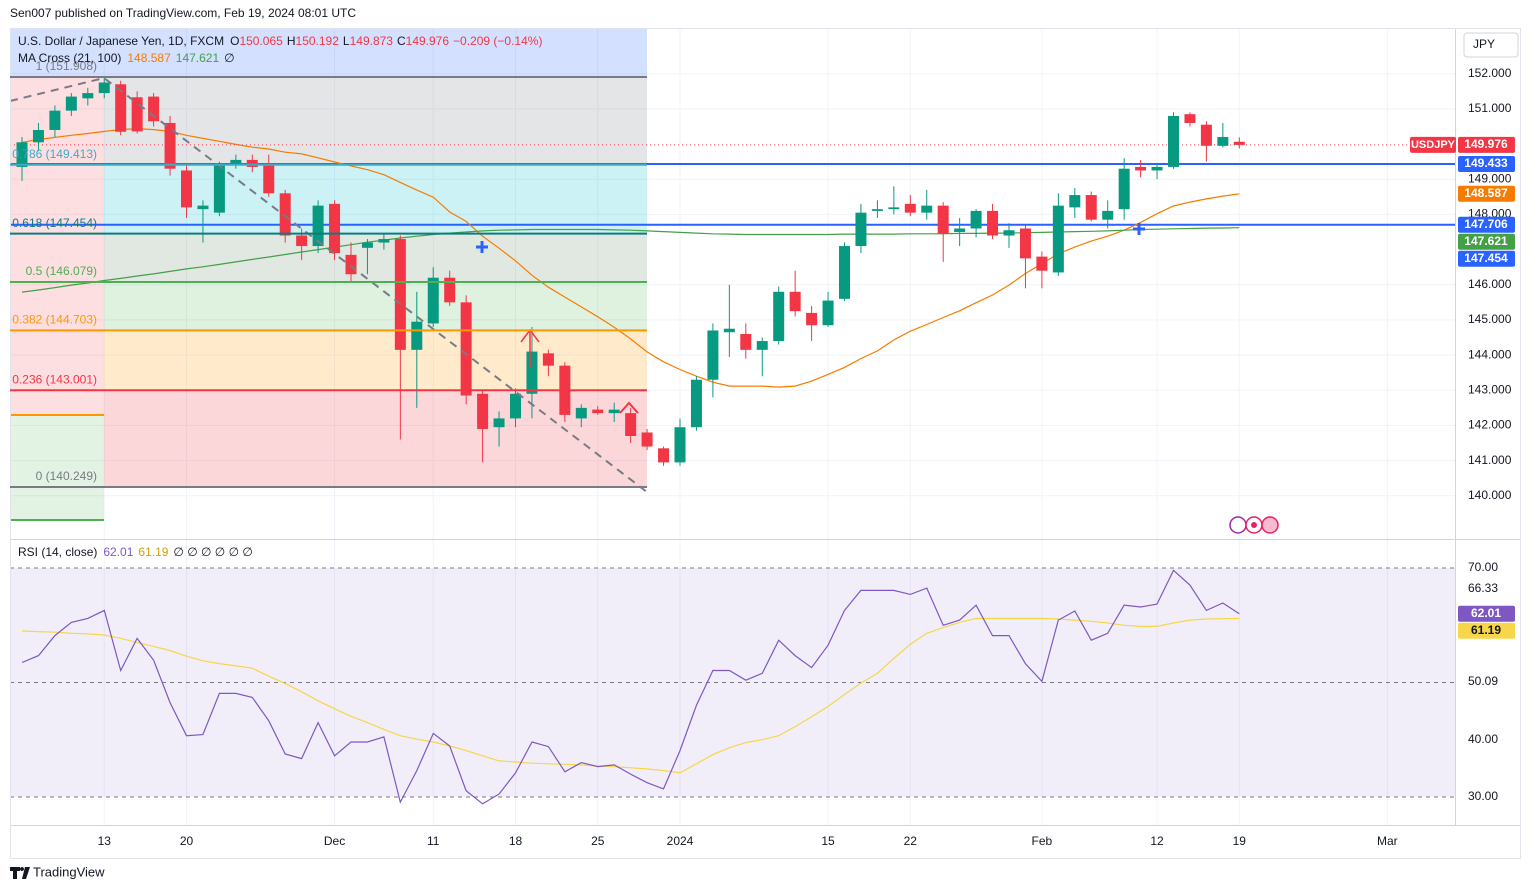  What do you see at coordinates (198, 58) in the screenshot?
I see `indicator-value: 147.621` at bounding box center [198, 58].